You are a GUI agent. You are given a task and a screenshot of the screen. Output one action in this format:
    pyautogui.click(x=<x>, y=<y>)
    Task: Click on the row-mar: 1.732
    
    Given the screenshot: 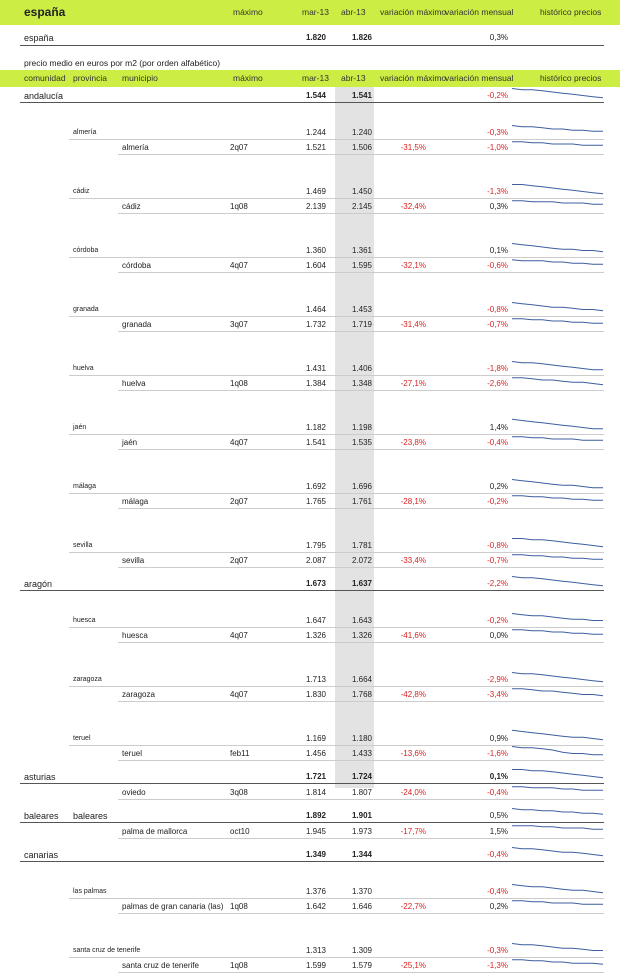 What is the action you would take?
    pyautogui.click(x=315, y=324)
    